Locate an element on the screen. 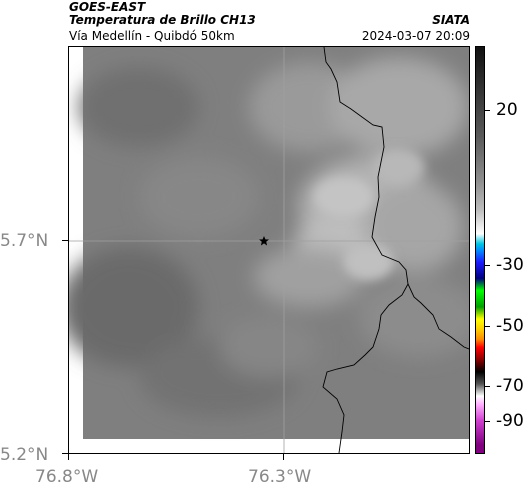  x-tick-label: 76.3°W is located at coordinates (280, 477).